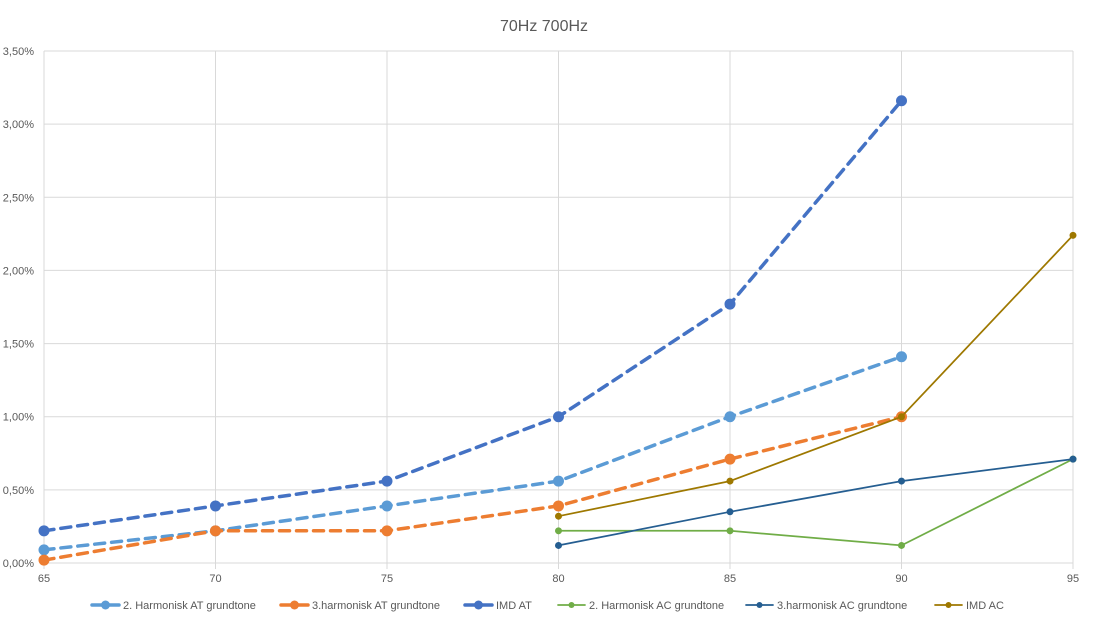 The width and height of the screenshot is (1094, 631). What do you see at coordinates (18, 52) in the screenshot?
I see `y-tick-label: 3,50%` at bounding box center [18, 52].